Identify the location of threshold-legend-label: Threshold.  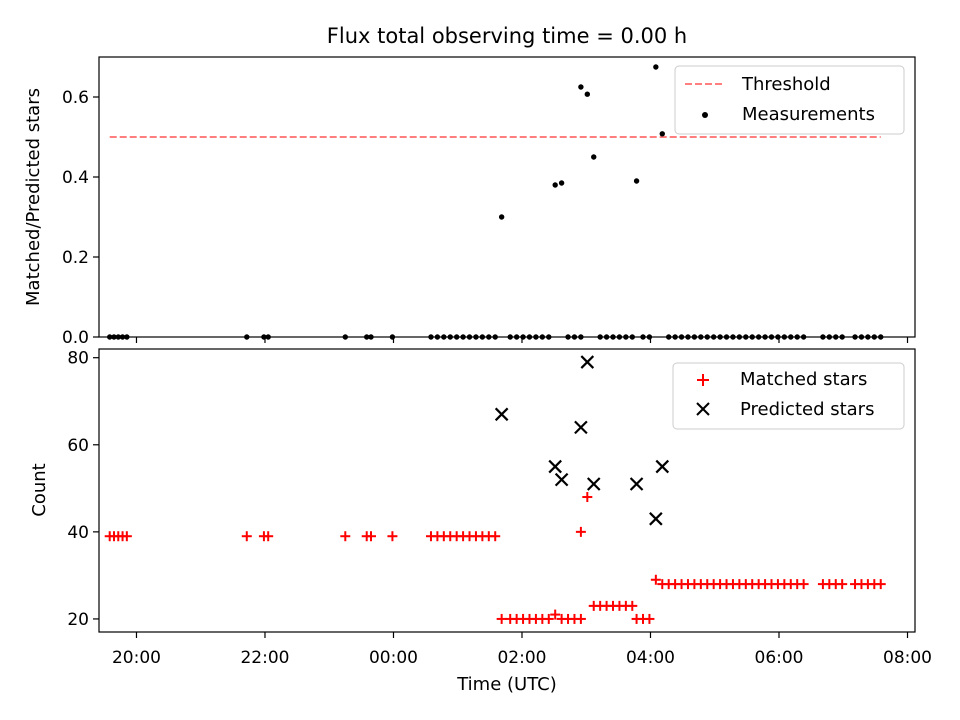
(786, 84).